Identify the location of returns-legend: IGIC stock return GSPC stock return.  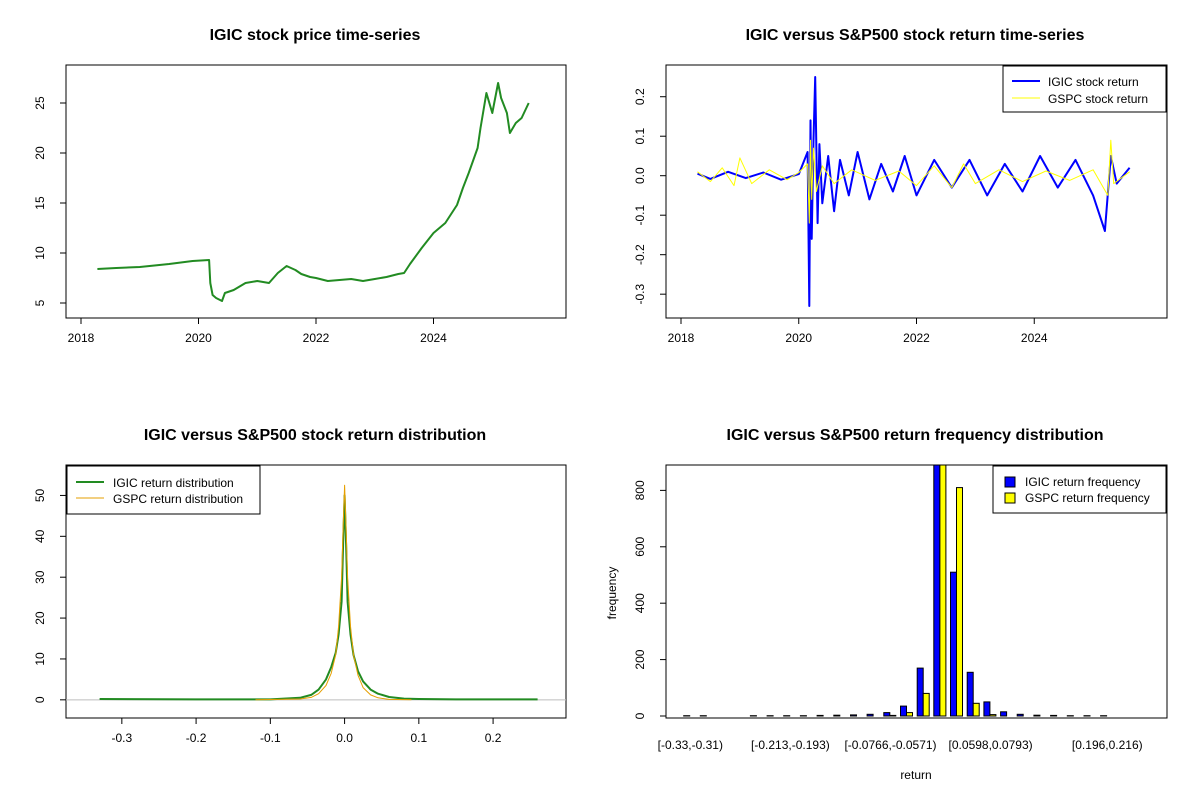
(1084, 89).